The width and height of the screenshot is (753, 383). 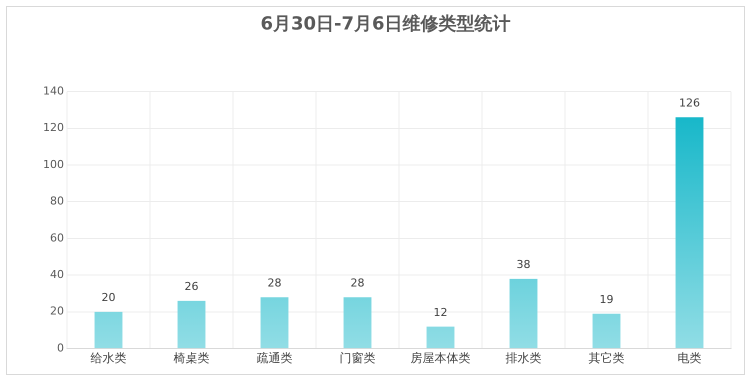 I want to click on y-tick-label: 80, so click(x=57, y=201).